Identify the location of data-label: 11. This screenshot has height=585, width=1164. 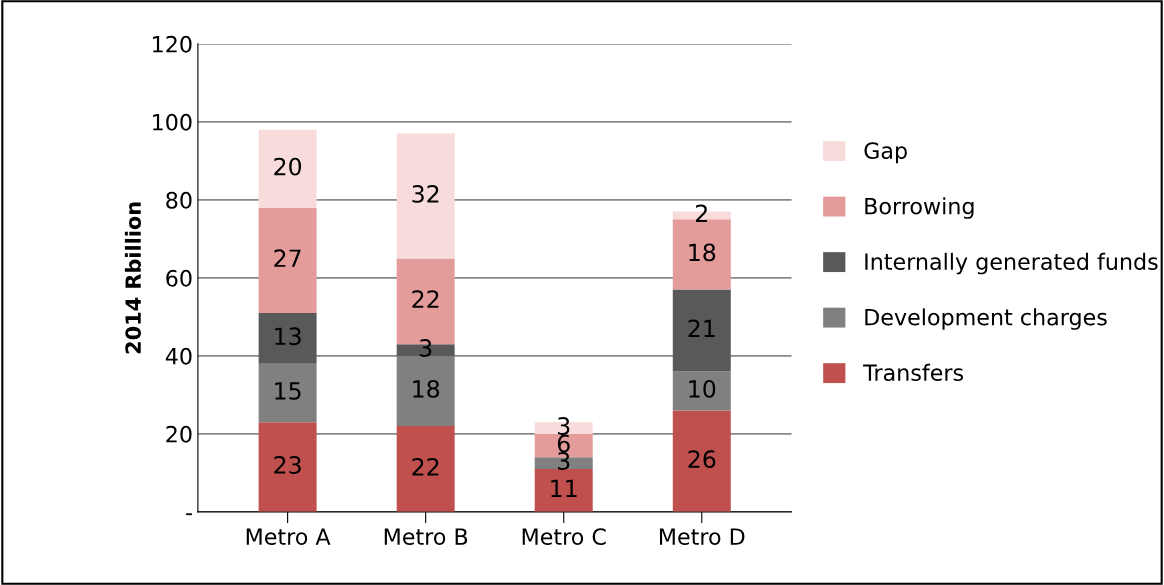
(564, 488).